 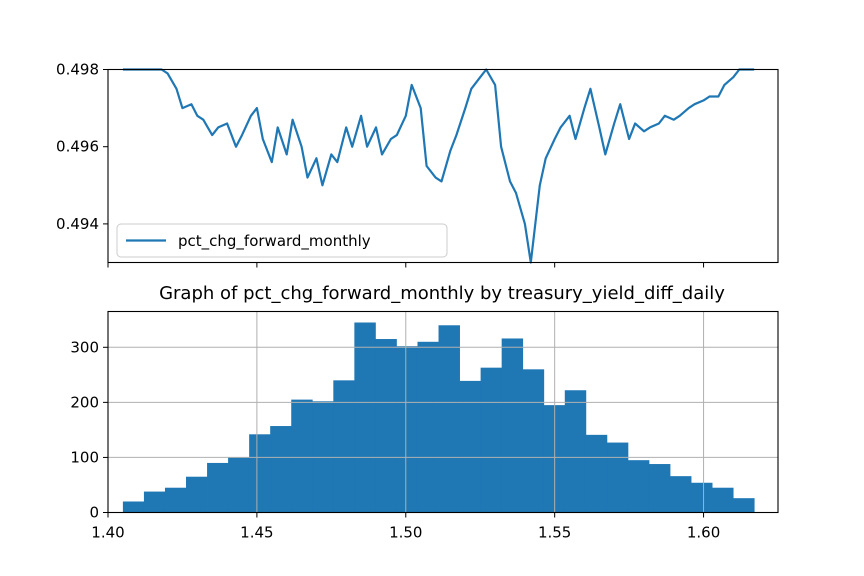 I want to click on legend: pct_chg_forward_monthly, so click(x=282, y=240).